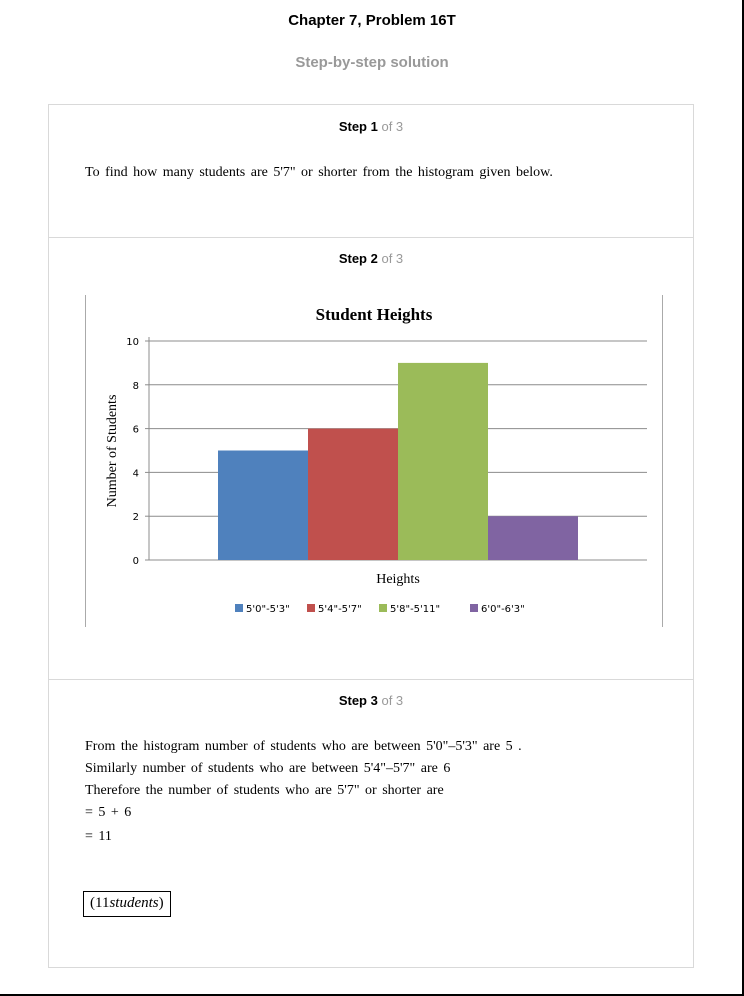 The width and height of the screenshot is (744, 996). Describe the element at coordinates (392, 126) in the screenshot. I see `step-1-of: of 3` at that location.